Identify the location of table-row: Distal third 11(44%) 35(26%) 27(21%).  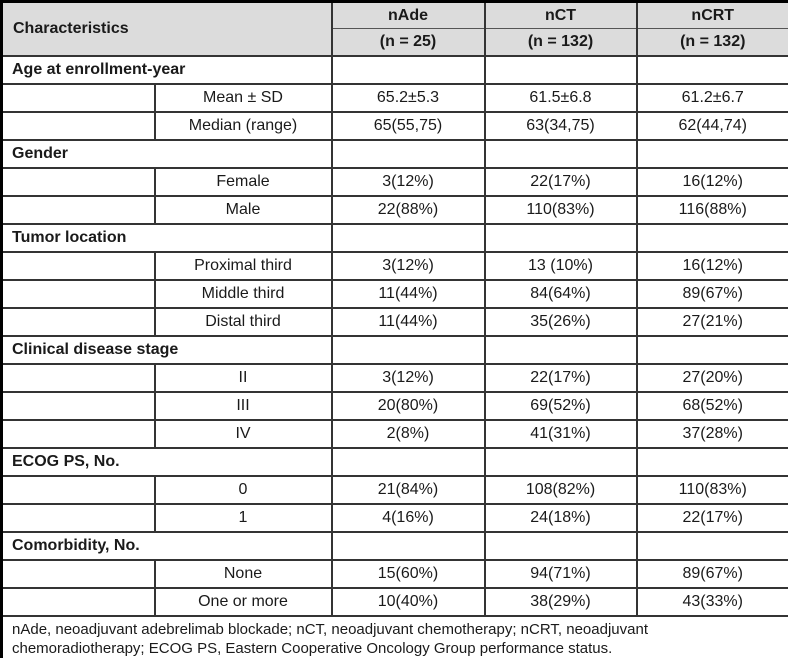
(394, 321).